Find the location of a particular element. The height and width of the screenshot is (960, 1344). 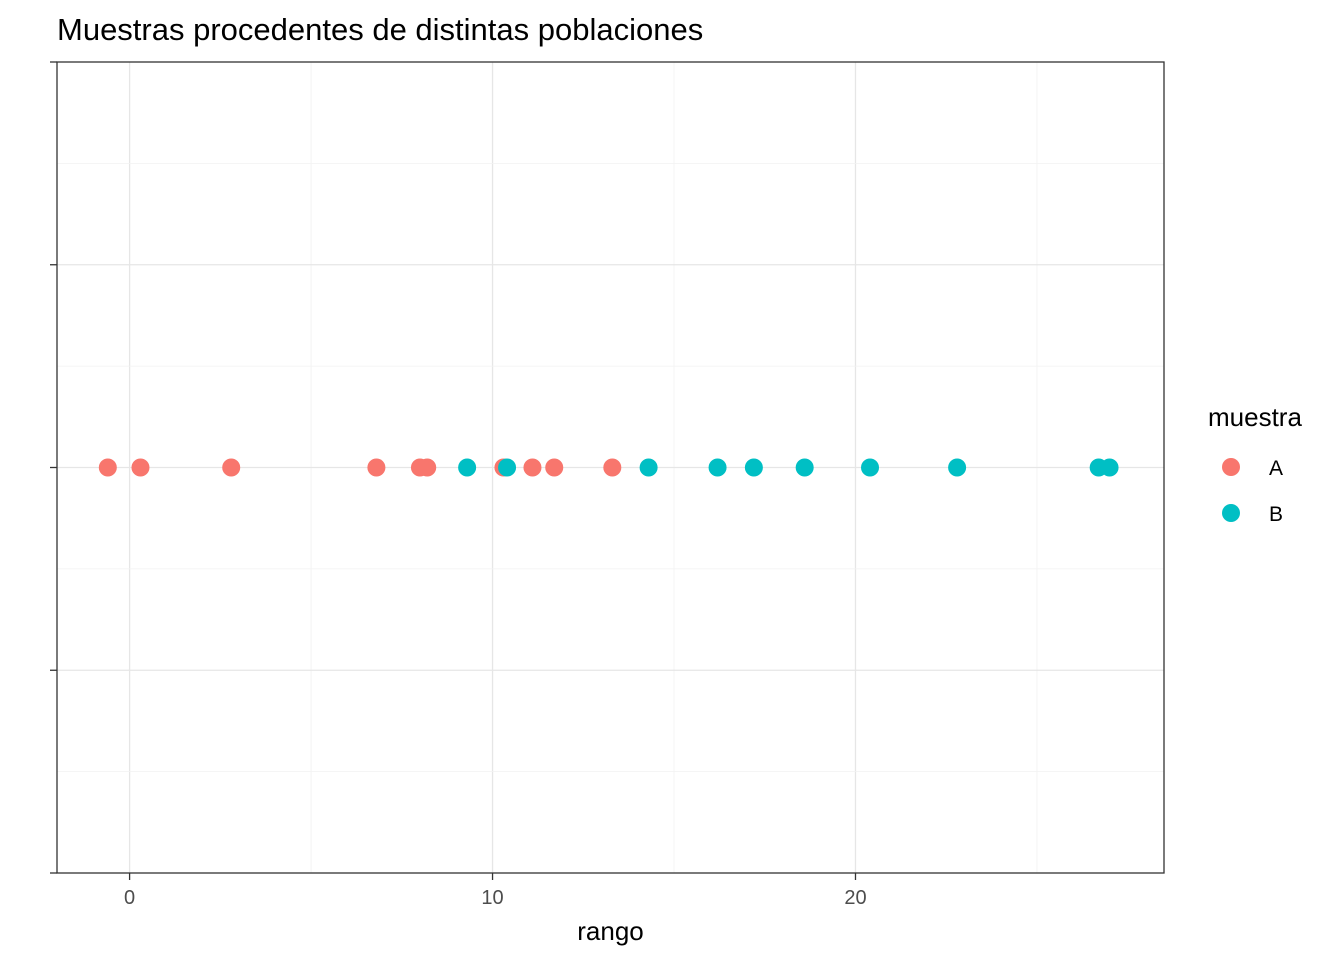

x-axis-title: rango is located at coordinates (610, 931).